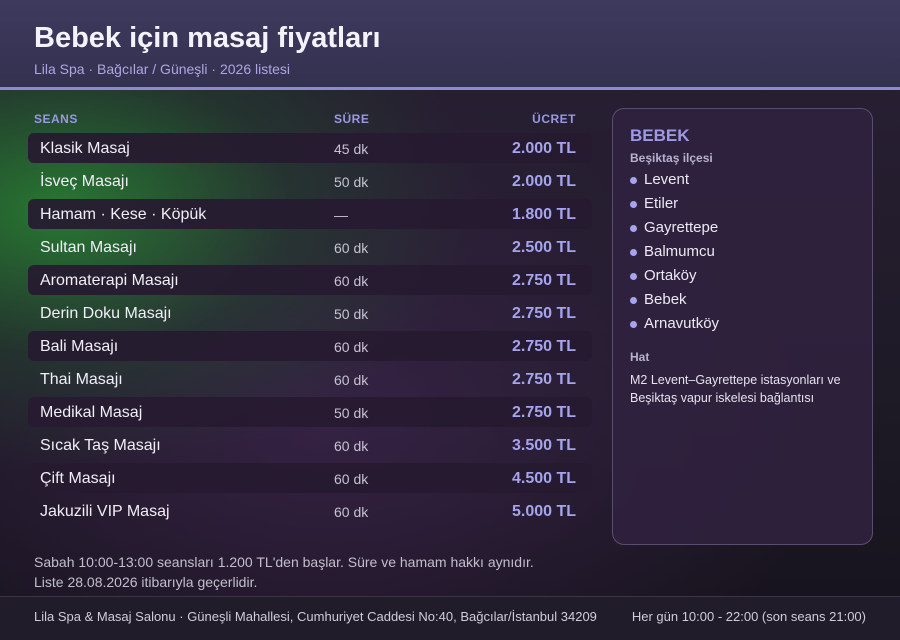 The image size is (900, 640). I want to click on neighborhood-item: Bebek, so click(674, 302).